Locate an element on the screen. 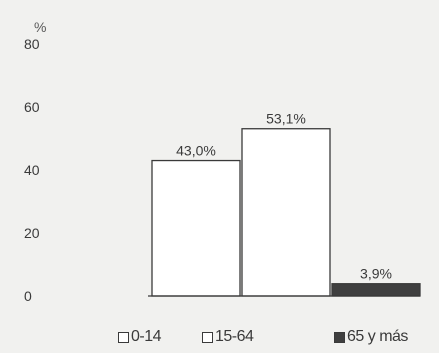 The width and height of the screenshot is (439, 353). y-tick-label: 20 is located at coordinates (32, 233).